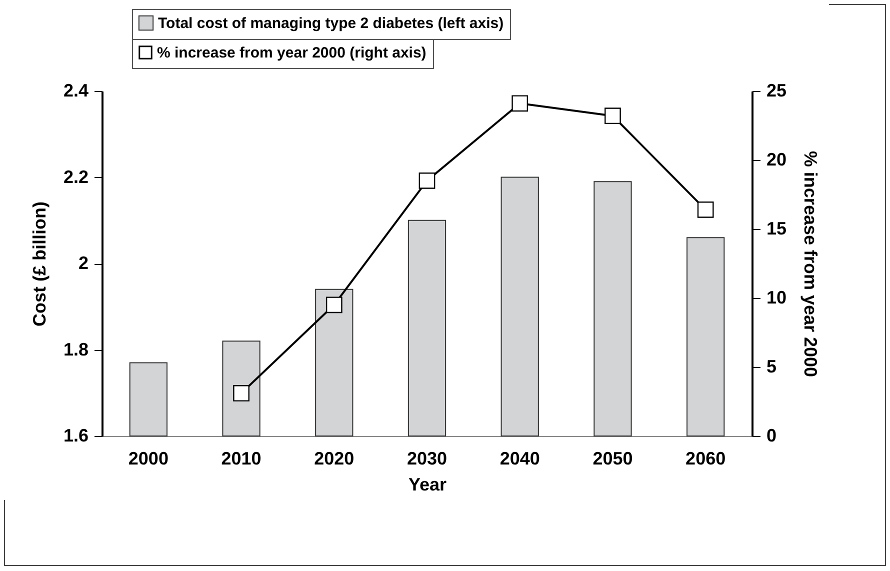 This screenshot has width=890, height=571. Describe the element at coordinates (776, 298) in the screenshot. I see `y2-tick-label: 10` at that location.